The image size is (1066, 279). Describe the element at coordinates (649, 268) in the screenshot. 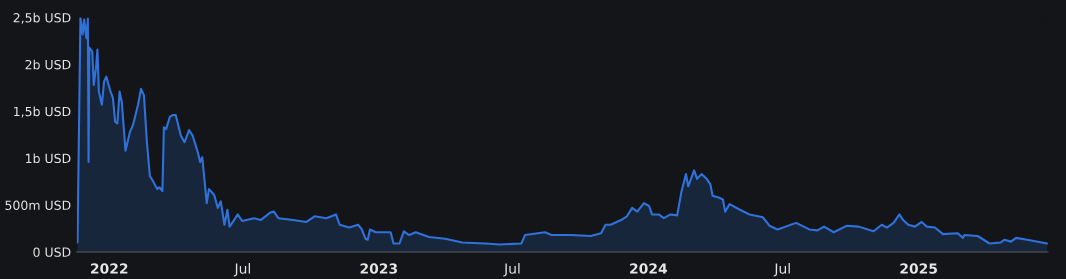

I see `x-tick-label: 2024` at that location.